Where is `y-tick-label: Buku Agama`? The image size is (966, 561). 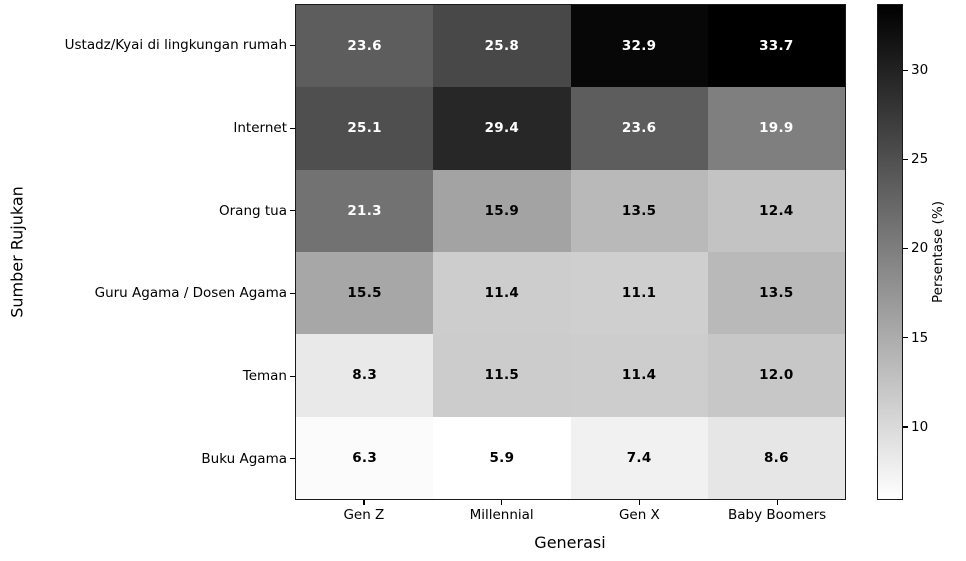
y-tick-label: Buku Agama is located at coordinates (244, 458).